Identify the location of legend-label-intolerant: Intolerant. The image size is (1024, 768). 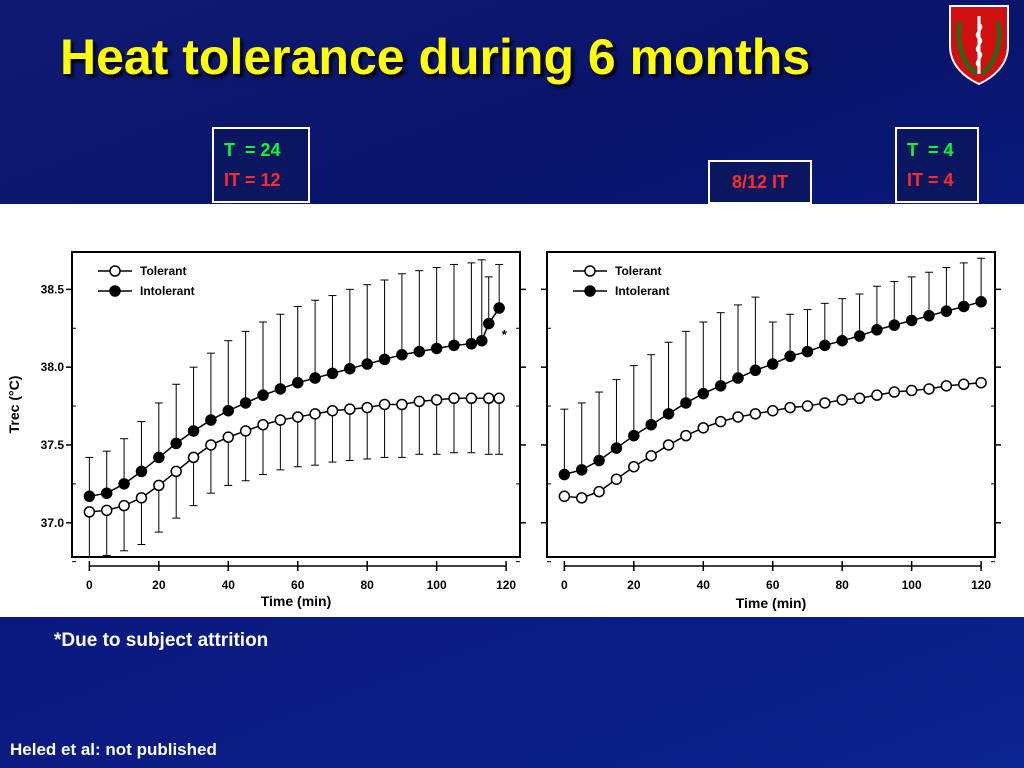
(167, 291).